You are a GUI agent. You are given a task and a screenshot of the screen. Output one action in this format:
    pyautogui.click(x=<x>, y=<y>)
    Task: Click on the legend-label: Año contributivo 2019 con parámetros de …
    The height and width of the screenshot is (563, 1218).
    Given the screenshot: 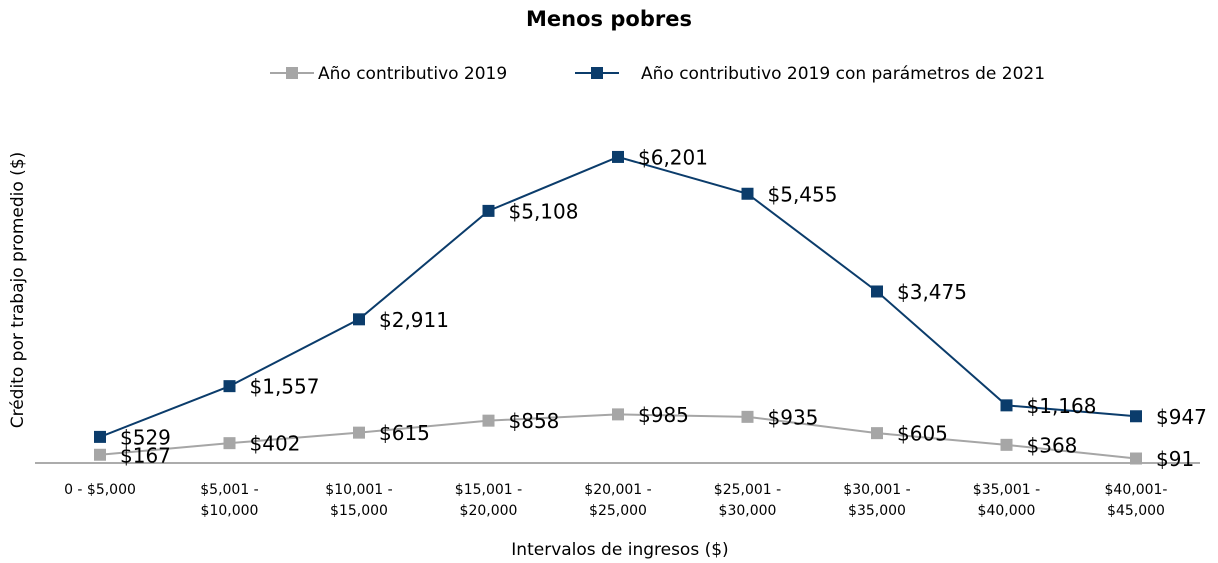 What is the action you would take?
    pyautogui.click(x=843, y=74)
    